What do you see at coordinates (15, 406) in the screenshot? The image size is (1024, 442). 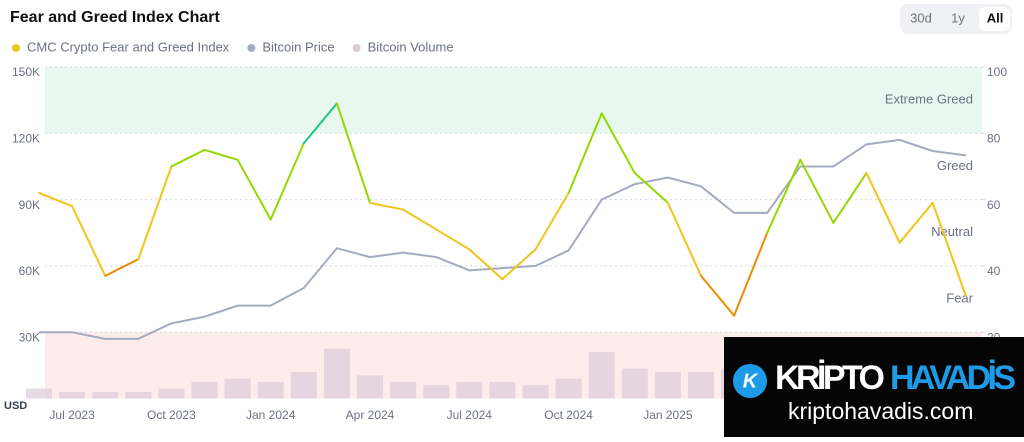 I see `y-axis-label: USD` at bounding box center [15, 406].